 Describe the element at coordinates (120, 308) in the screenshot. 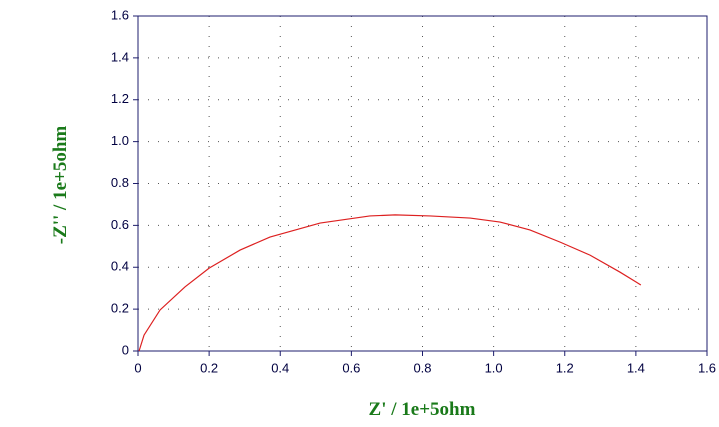

I see `y-tick-label: 0.2` at that location.